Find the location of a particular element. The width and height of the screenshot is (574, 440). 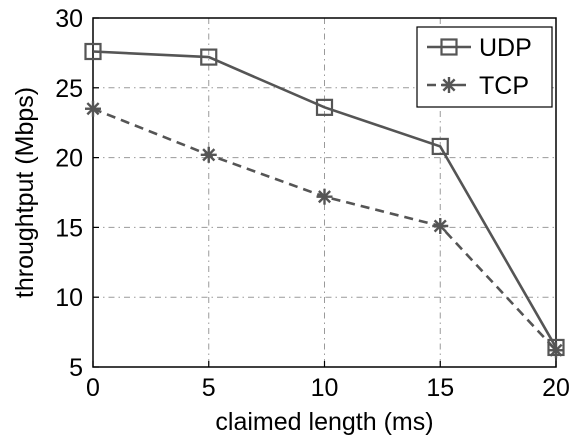

legend-label-tcp: TCP is located at coordinates (504, 86).